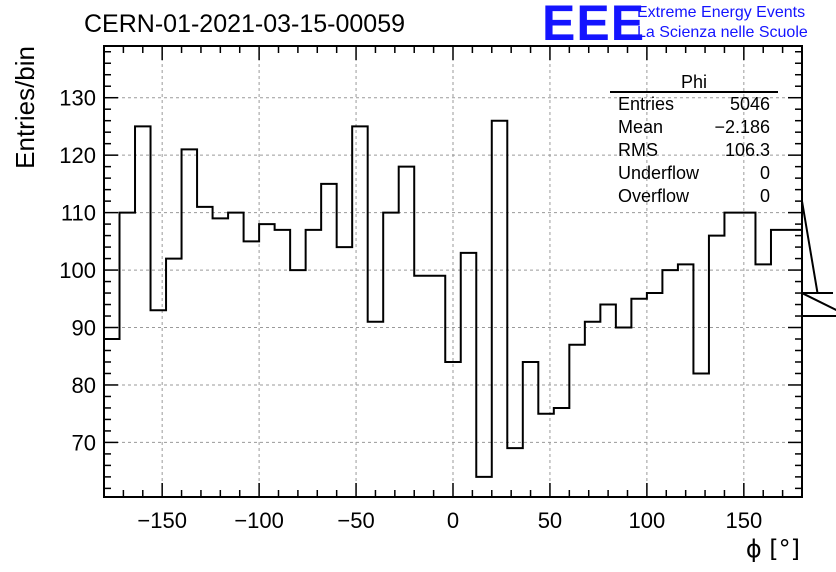 This screenshot has height=572, width=836. Describe the element at coordinates (647, 520) in the screenshot. I see `x-tick-label: 100` at that location.